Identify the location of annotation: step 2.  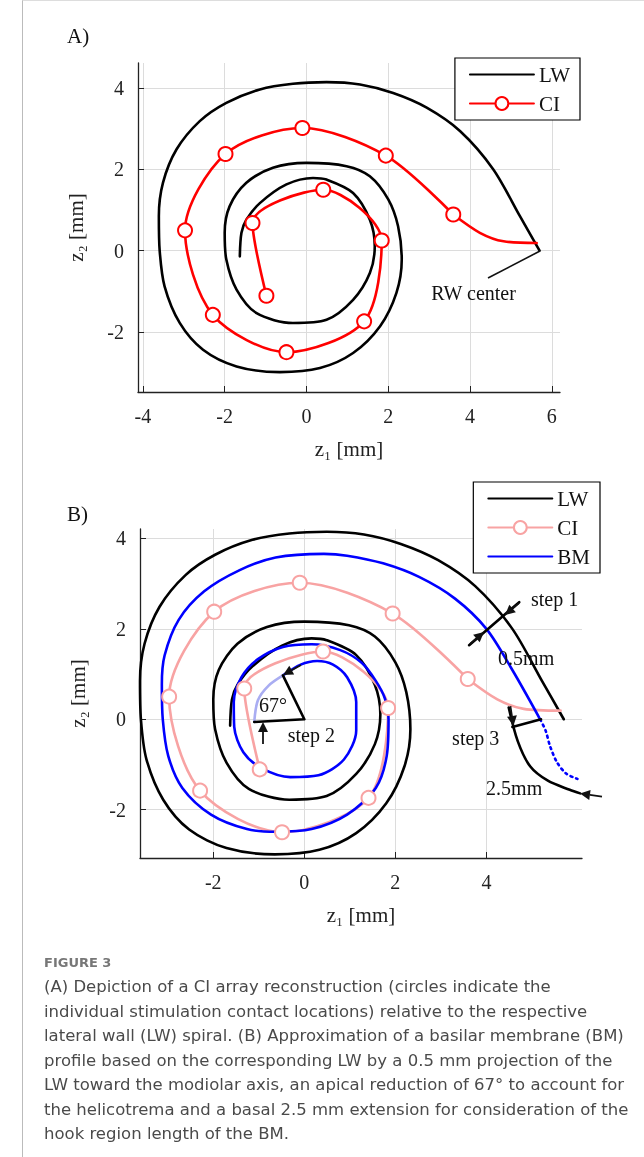
(311, 735).